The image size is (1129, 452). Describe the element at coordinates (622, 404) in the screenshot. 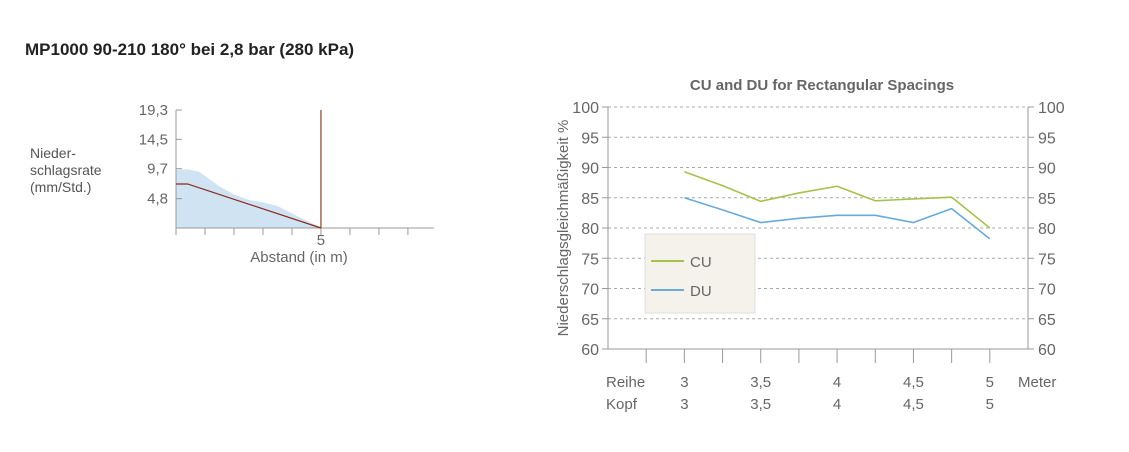

I see `row-label-kopf: Kopf` at that location.